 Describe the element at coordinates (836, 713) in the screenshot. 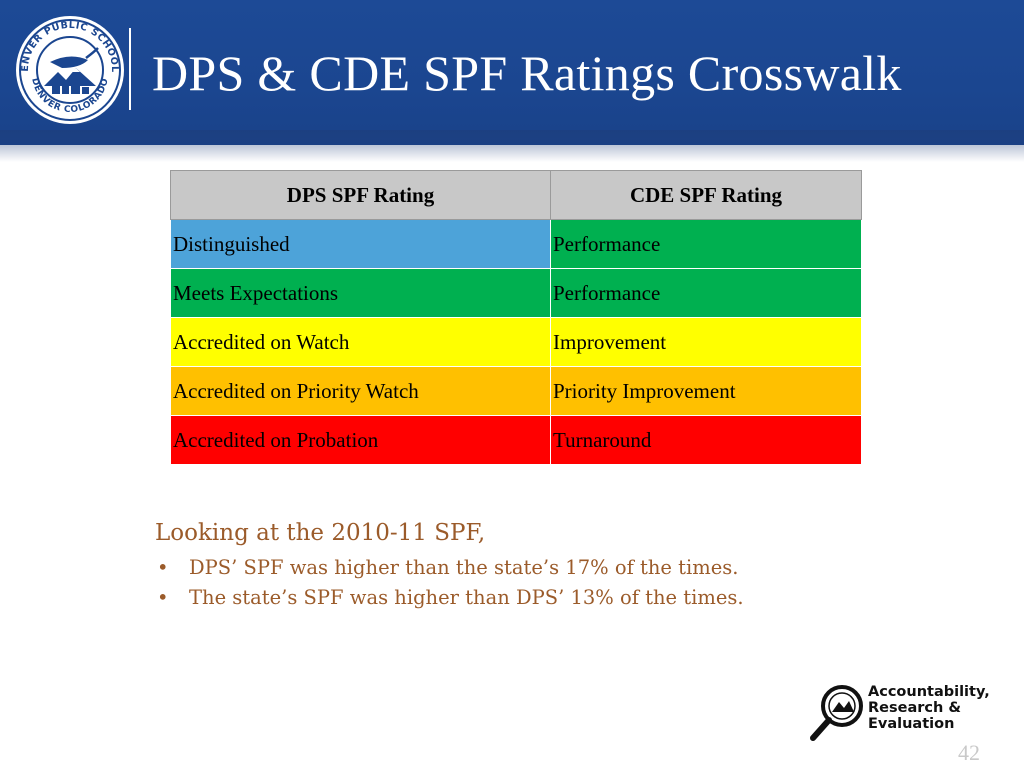

I see `magnifying-glass-seal-icon` at that location.